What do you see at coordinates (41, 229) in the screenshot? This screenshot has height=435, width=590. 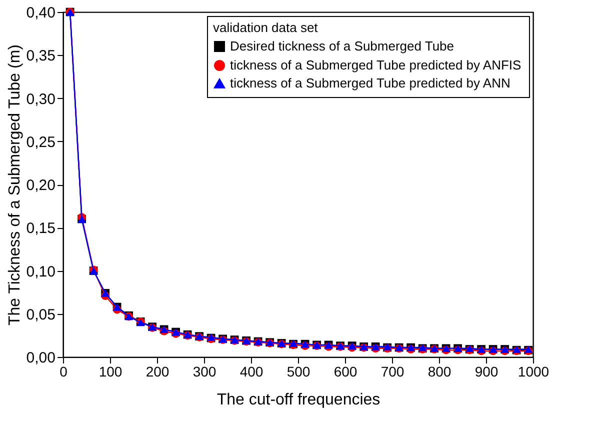 I see `y-tick-label: 0,15` at bounding box center [41, 229].